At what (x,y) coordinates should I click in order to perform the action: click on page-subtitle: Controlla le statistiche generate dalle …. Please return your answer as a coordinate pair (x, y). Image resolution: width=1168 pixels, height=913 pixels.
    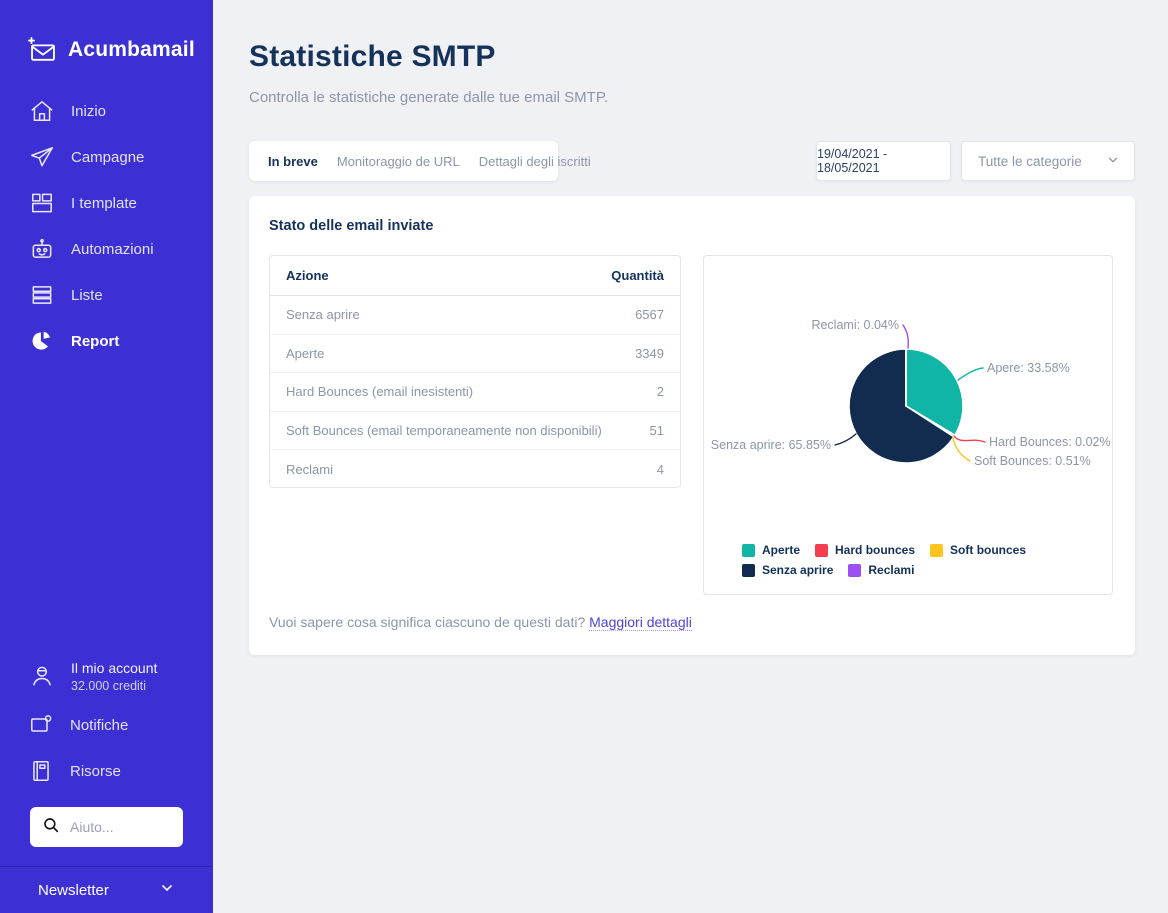
    Looking at the image, I should click on (429, 97).